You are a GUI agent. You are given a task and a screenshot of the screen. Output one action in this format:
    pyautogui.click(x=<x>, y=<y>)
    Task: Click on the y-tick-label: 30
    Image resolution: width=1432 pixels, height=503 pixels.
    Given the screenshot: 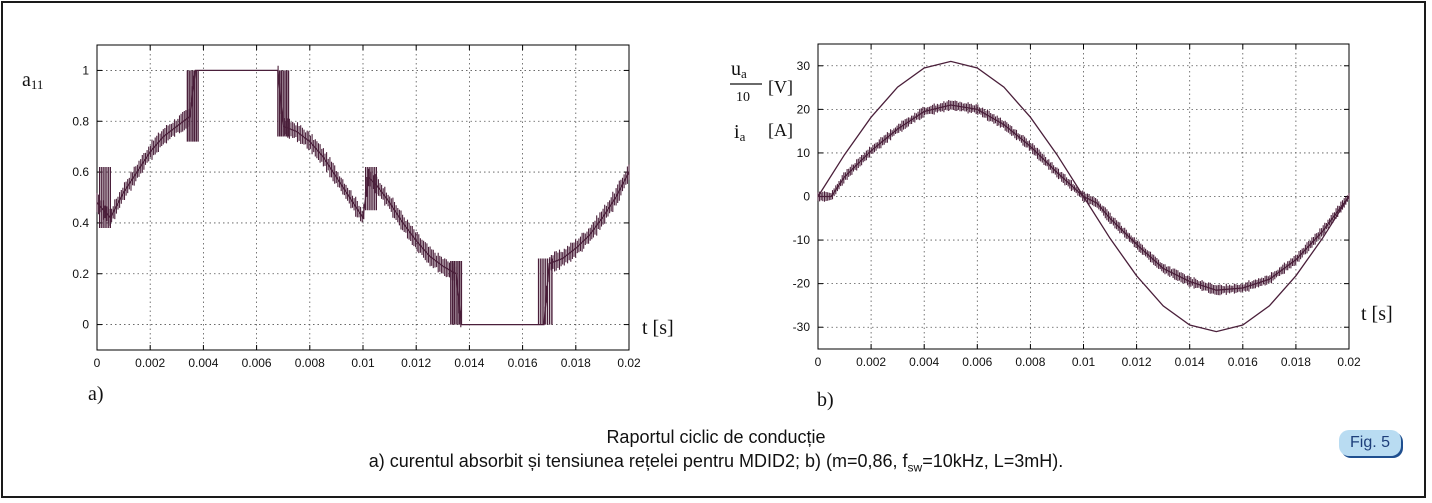 What is the action you would take?
    pyautogui.click(x=804, y=66)
    